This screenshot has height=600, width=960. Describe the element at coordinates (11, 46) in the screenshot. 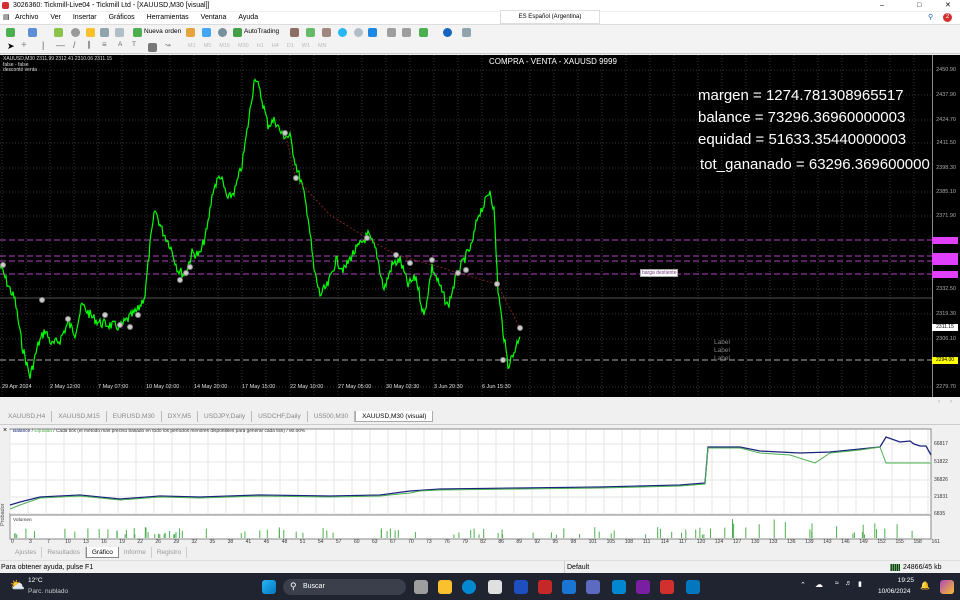

I see `cursor-icon: ➤` at that location.